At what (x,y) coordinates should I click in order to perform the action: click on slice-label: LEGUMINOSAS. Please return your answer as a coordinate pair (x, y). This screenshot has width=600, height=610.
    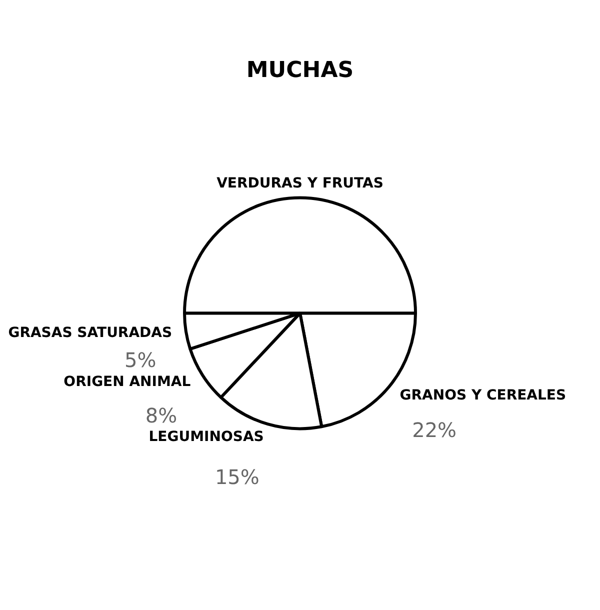
    Looking at the image, I should click on (206, 437).